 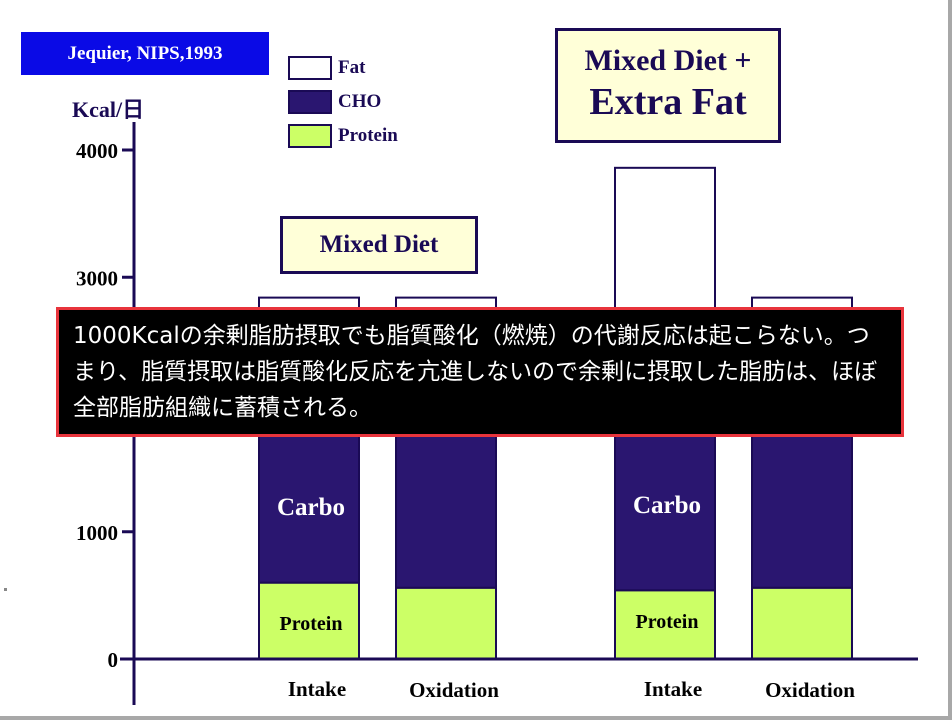 What do you see at coordinates (673, 689) in the screenshot?
I see `x-tick-label-3: Intake` at bounding box center [673, 689].